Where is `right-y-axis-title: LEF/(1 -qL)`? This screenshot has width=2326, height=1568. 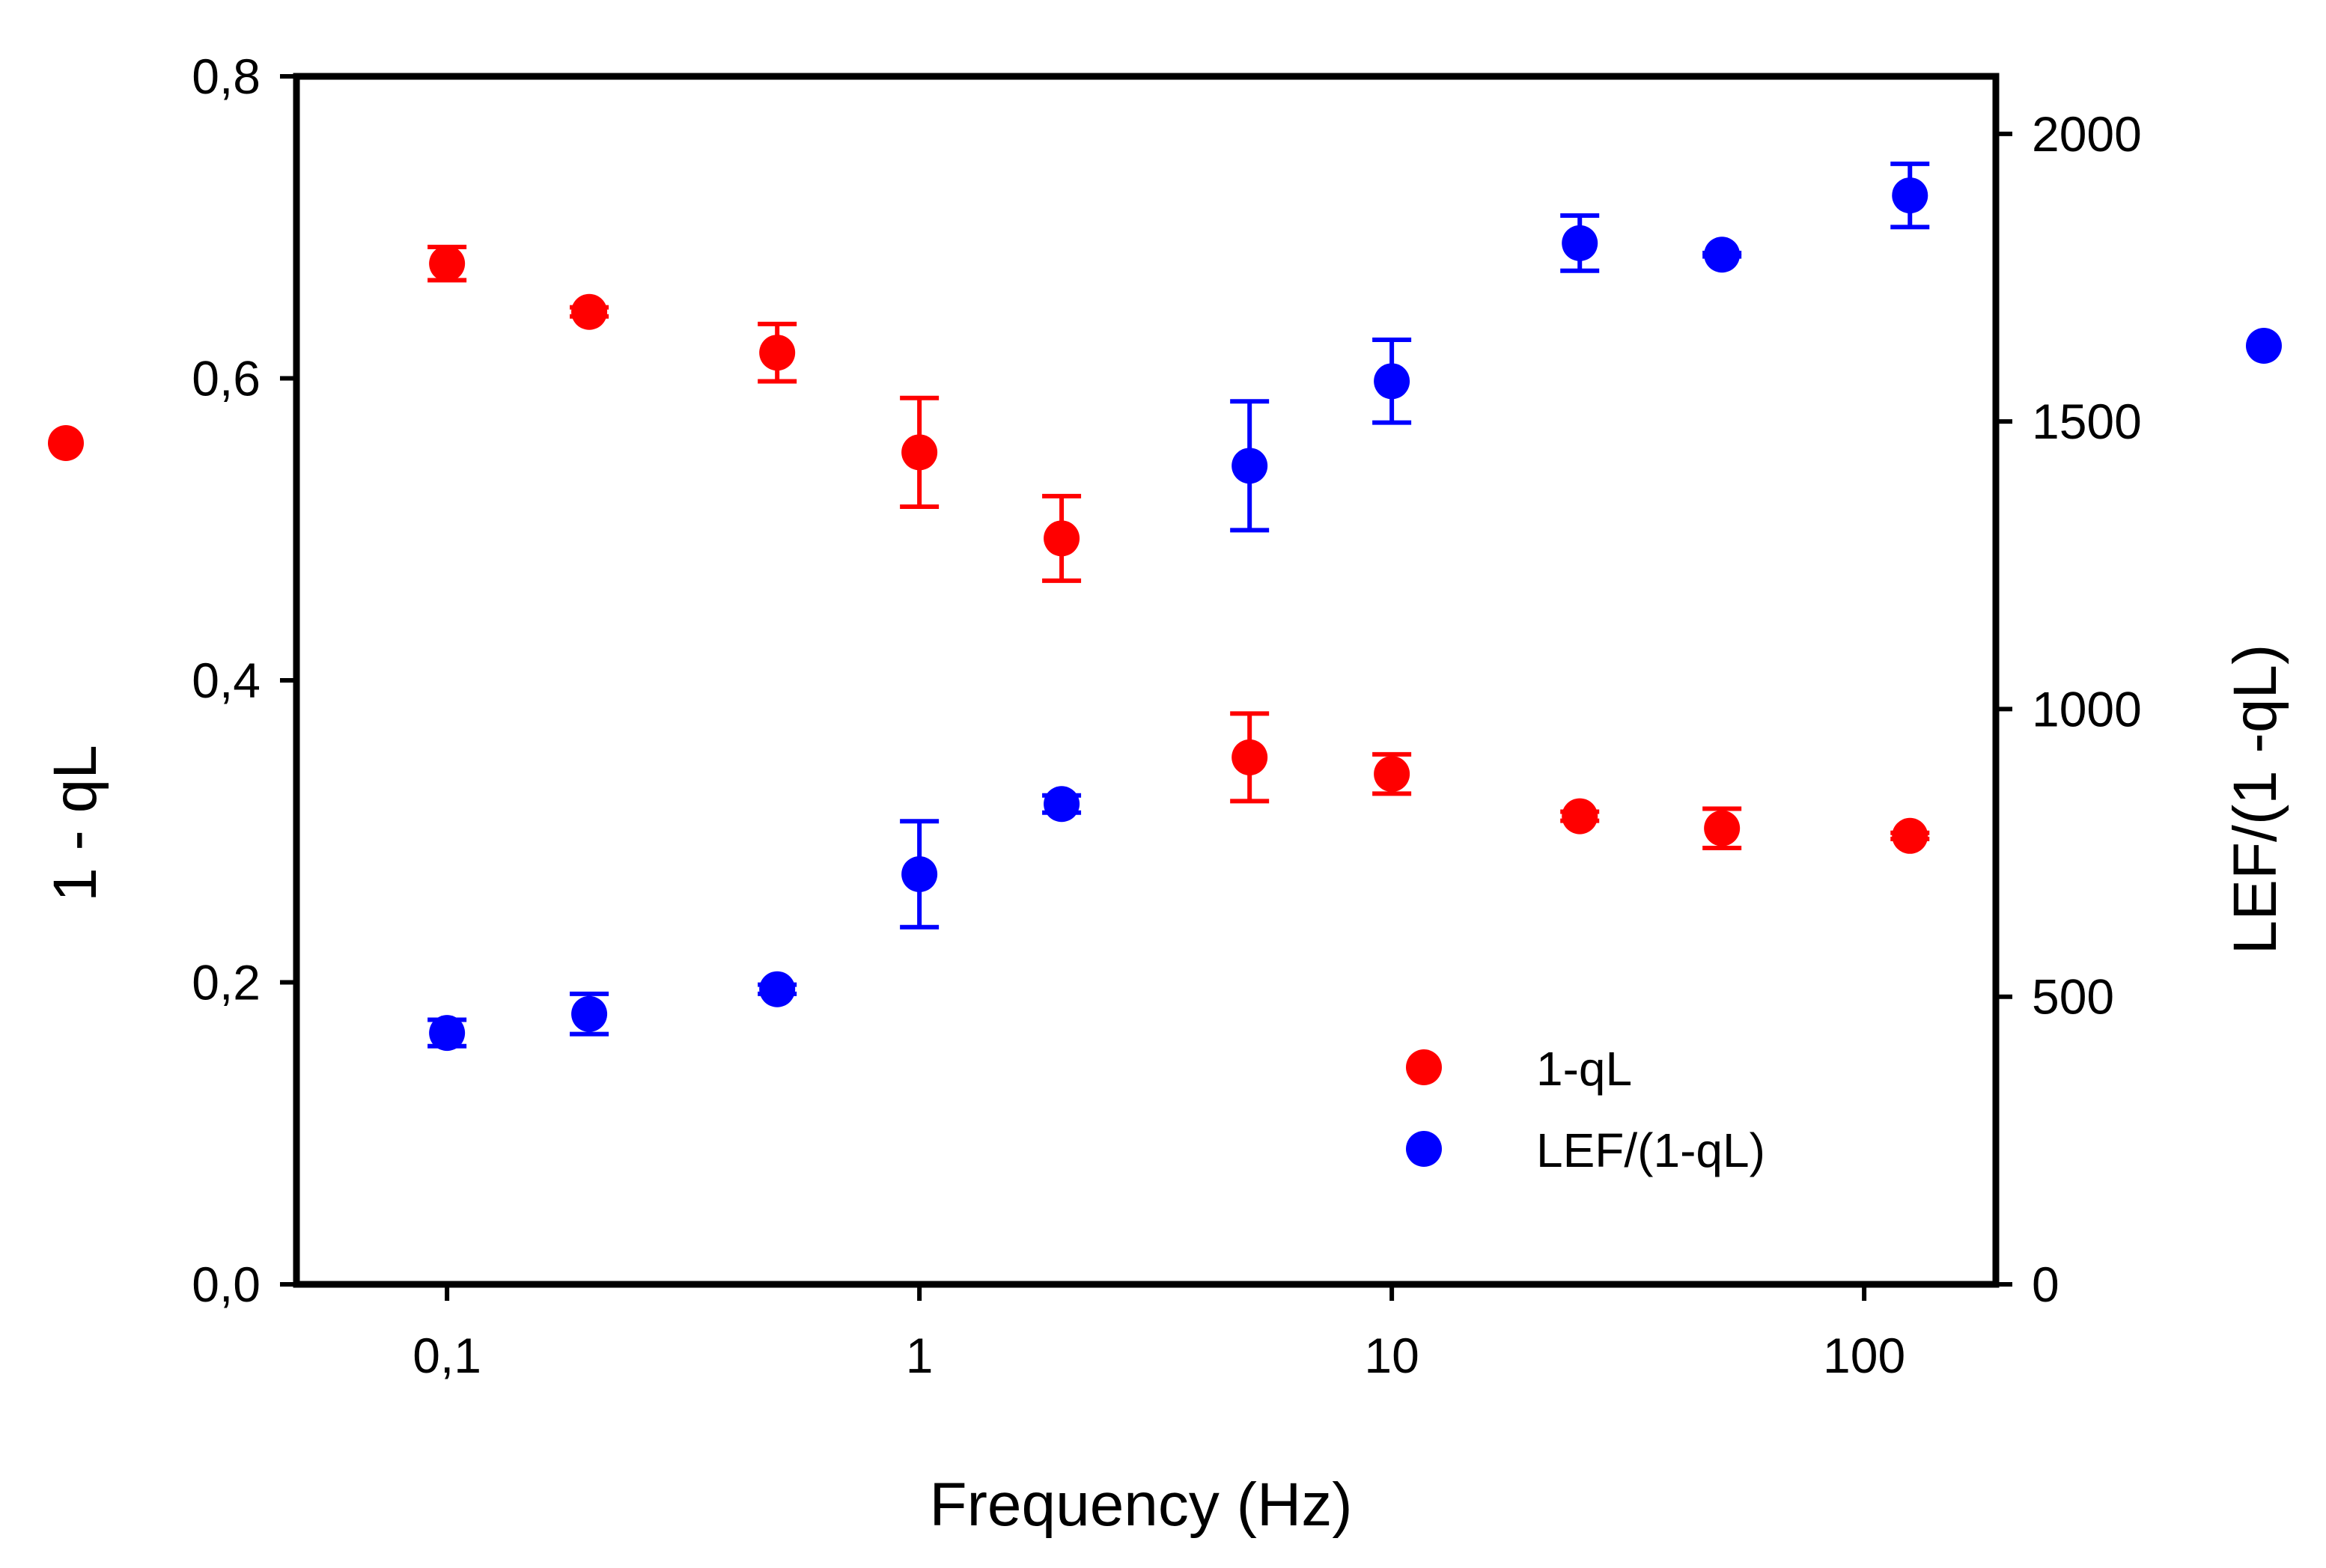 right-y-axis-title: LEF/(1 -qL) is located at coordinates (2255, 800).